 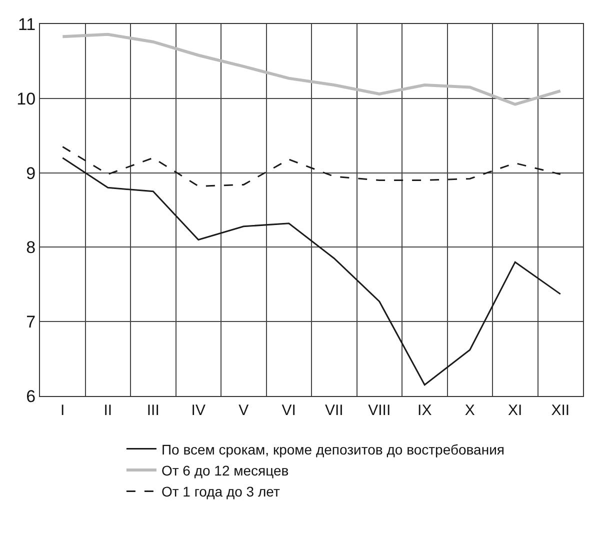 I want to click on y-tick-label: 10, so click(x=26, y=98).